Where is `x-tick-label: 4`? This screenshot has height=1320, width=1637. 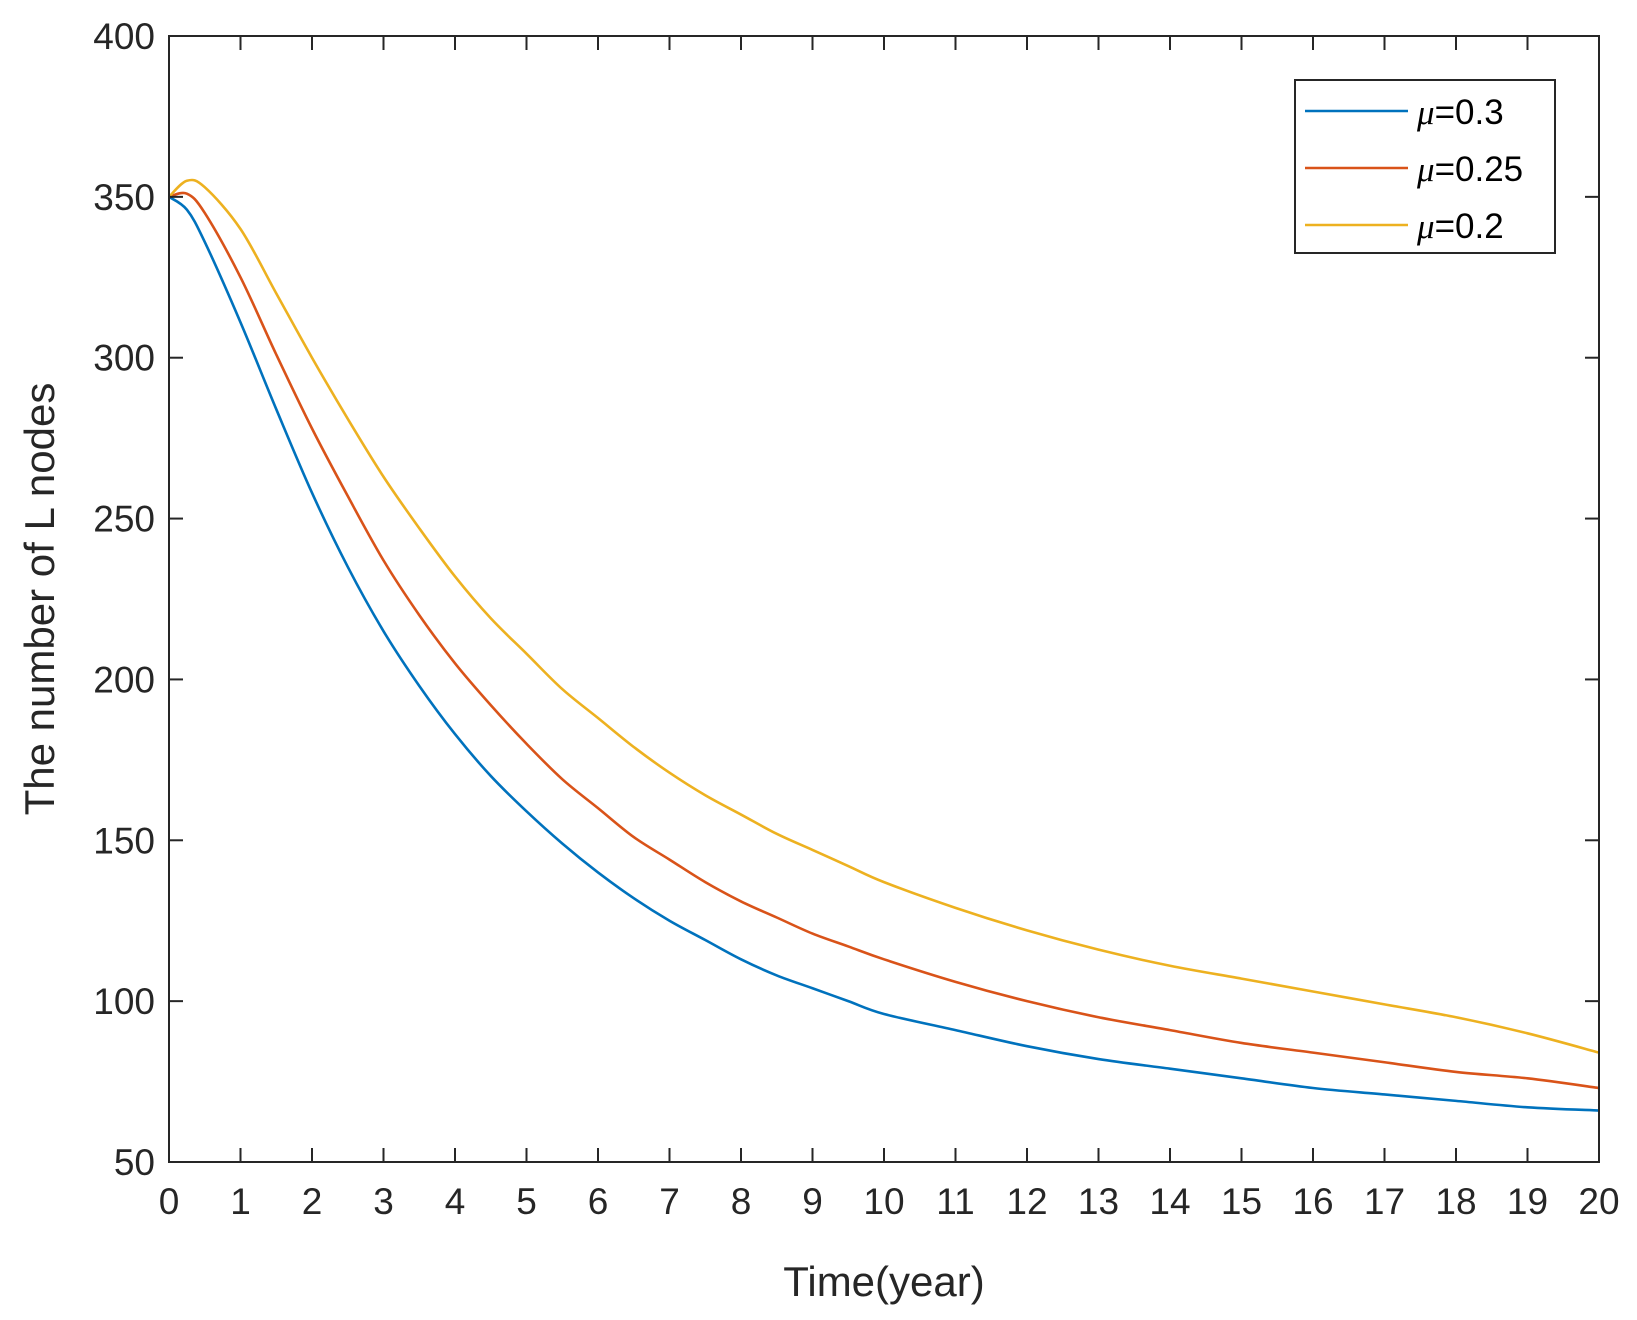 x-tick-label: 4 is located at coordinates (455, 1201).